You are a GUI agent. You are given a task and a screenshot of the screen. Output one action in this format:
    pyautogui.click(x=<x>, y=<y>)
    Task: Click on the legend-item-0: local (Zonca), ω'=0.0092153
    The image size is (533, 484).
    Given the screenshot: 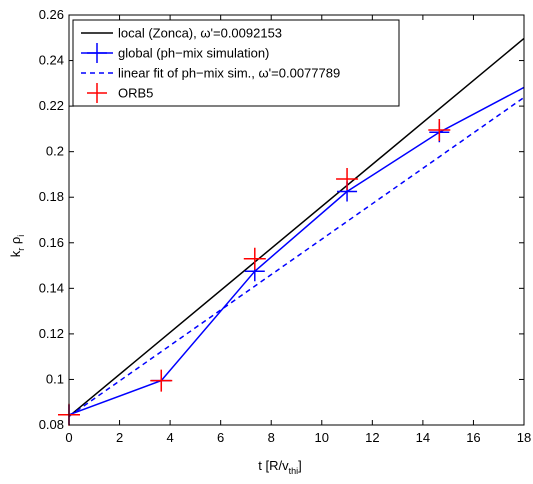 What is the action you would take?
    pyautogui.click(x=181, y=33)
    